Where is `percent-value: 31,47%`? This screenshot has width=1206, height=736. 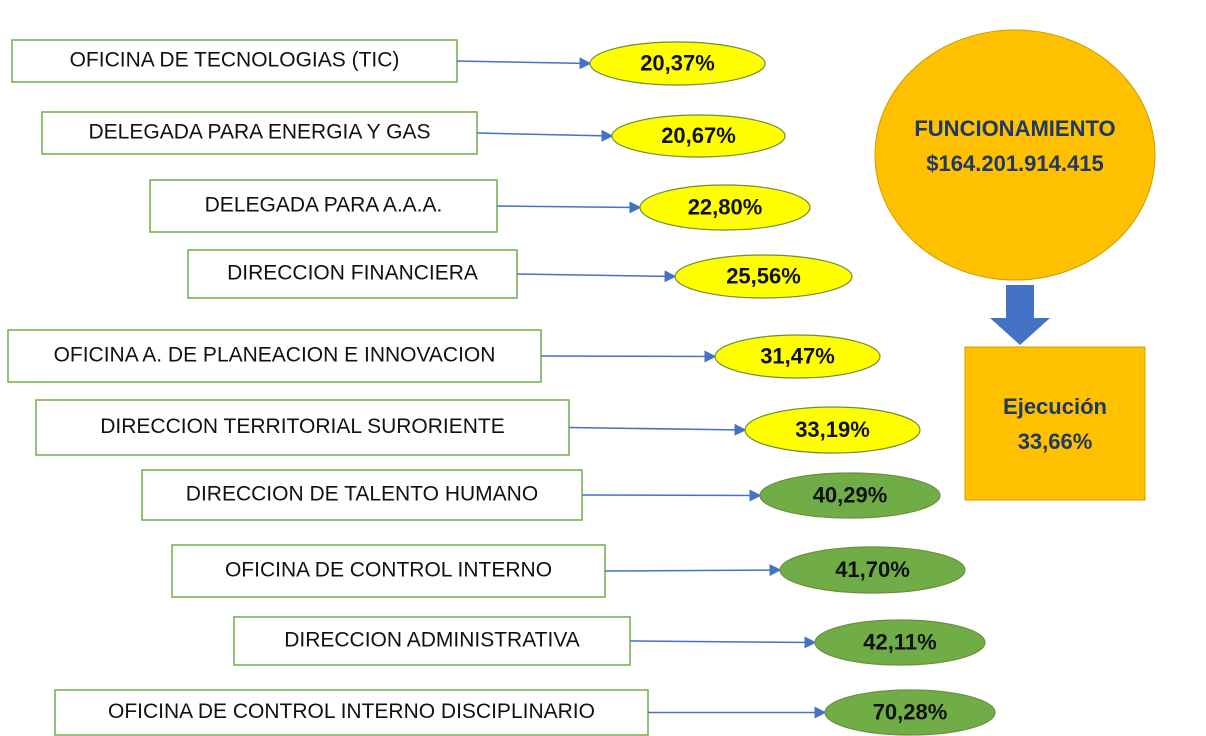 percent-value: 31,47% is located at coordinates (797, 355).